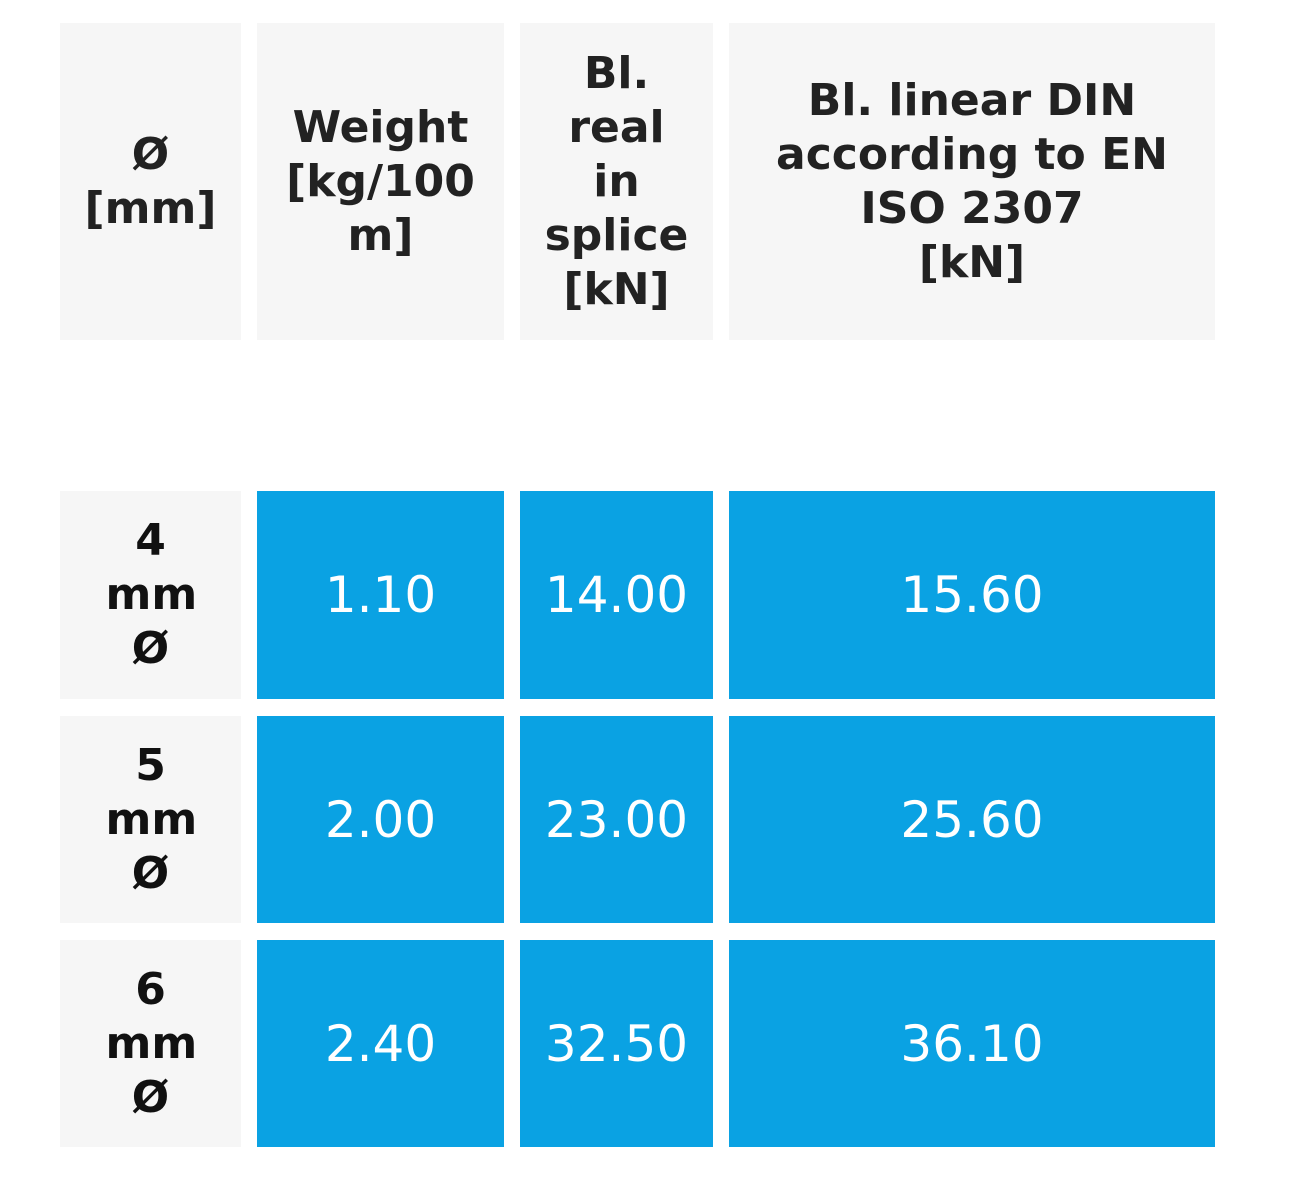  I want to click on row-diameter: 5 mm Ø, so click(151, 819).